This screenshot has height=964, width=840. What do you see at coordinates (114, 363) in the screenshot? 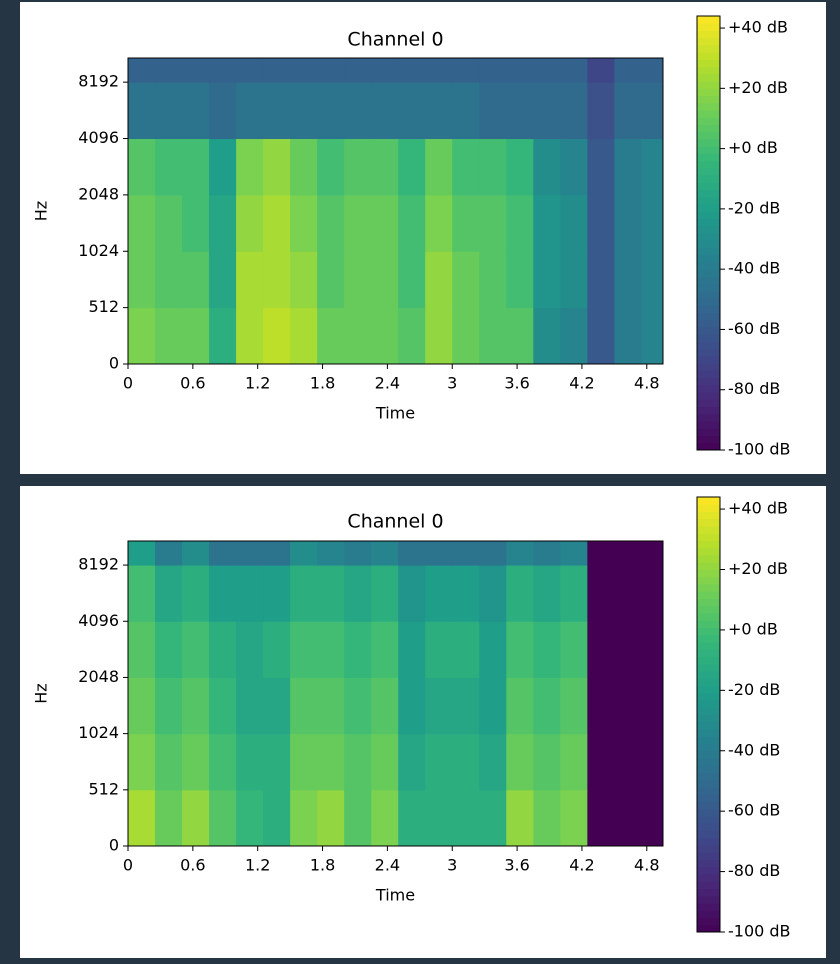
I see `y-tick-label: 0` at bounding box center [114, 363].